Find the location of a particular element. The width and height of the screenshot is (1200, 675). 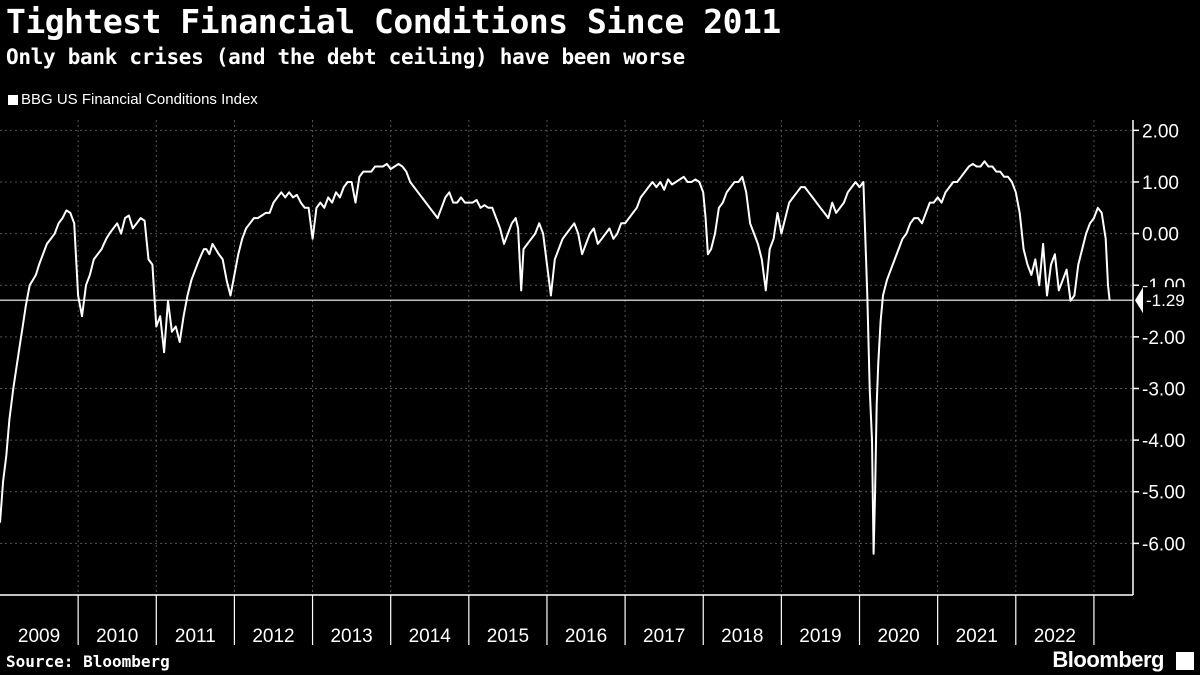

x-tick-label: 2012 is located at coordinates (273, 636).